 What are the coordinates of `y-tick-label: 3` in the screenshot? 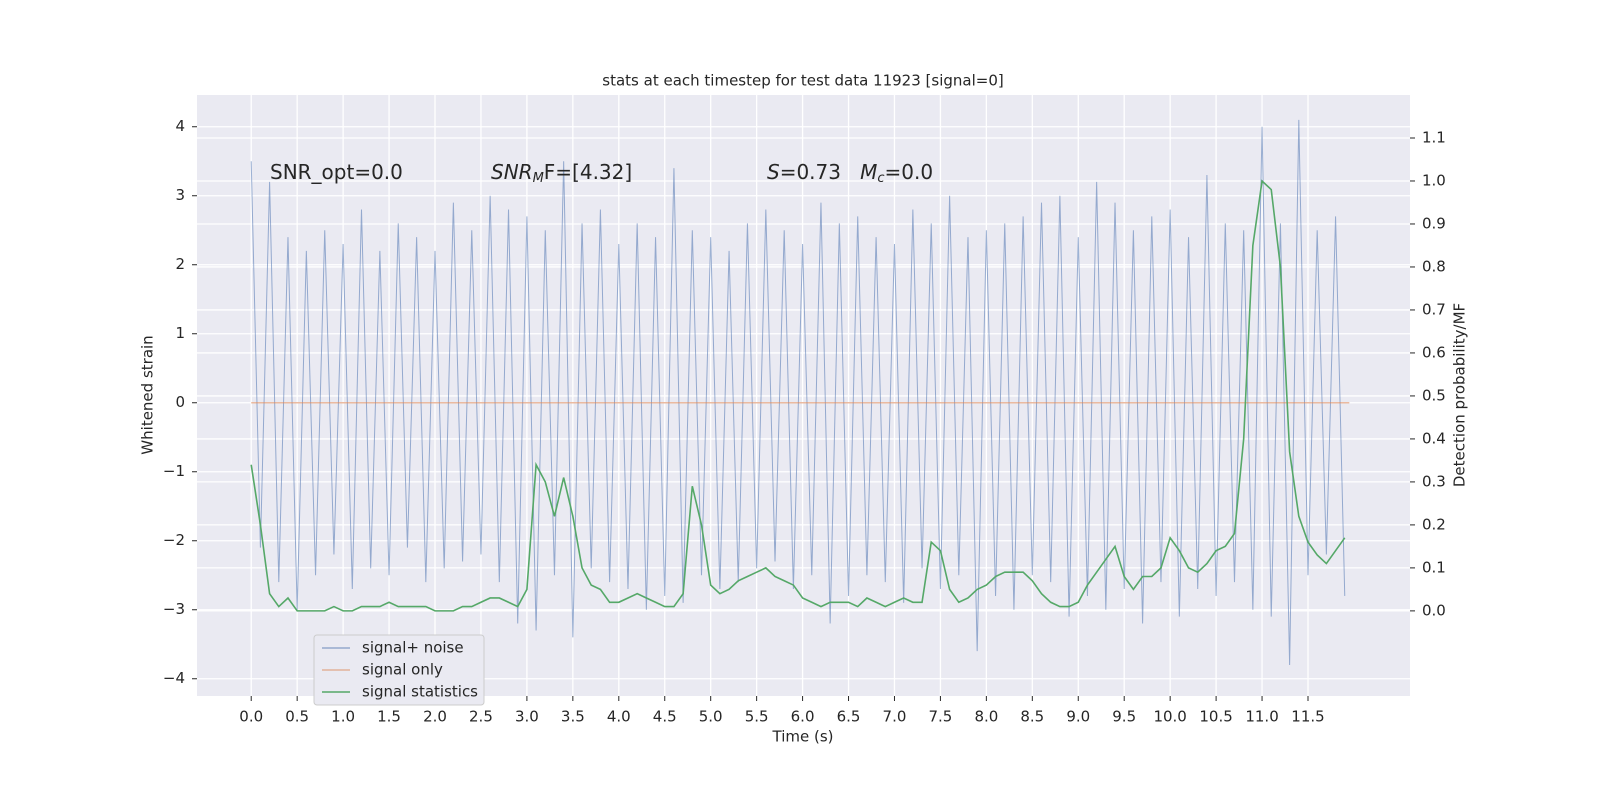 It's located at (180, 195).